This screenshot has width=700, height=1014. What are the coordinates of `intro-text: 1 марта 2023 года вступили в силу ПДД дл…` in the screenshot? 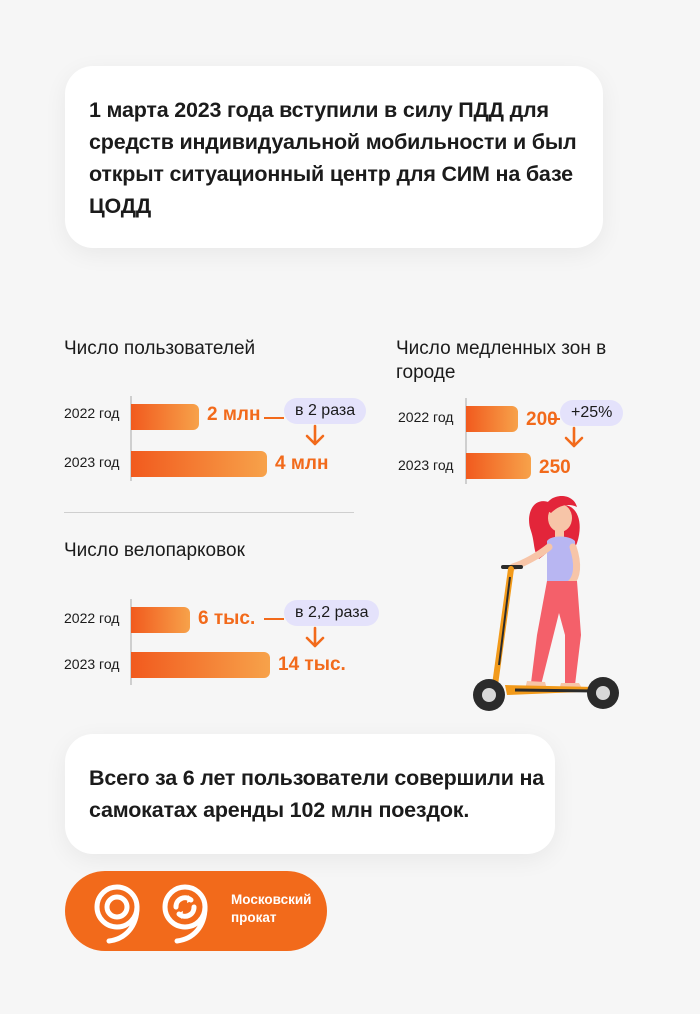 It's located at (333, 158).